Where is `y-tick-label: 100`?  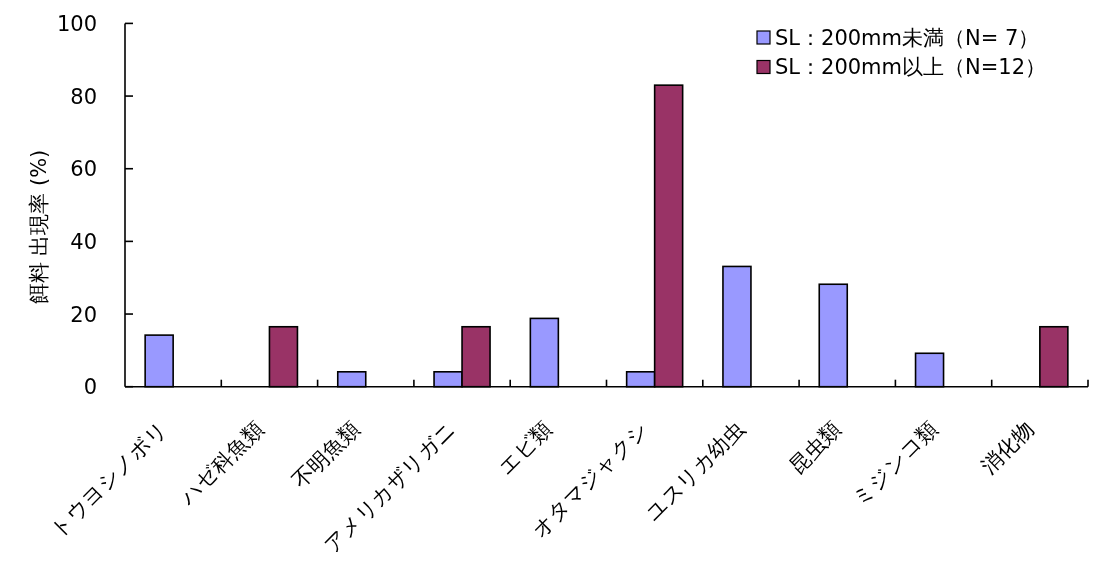
y-tick-label: 100 is located at coordinates (76, 23).